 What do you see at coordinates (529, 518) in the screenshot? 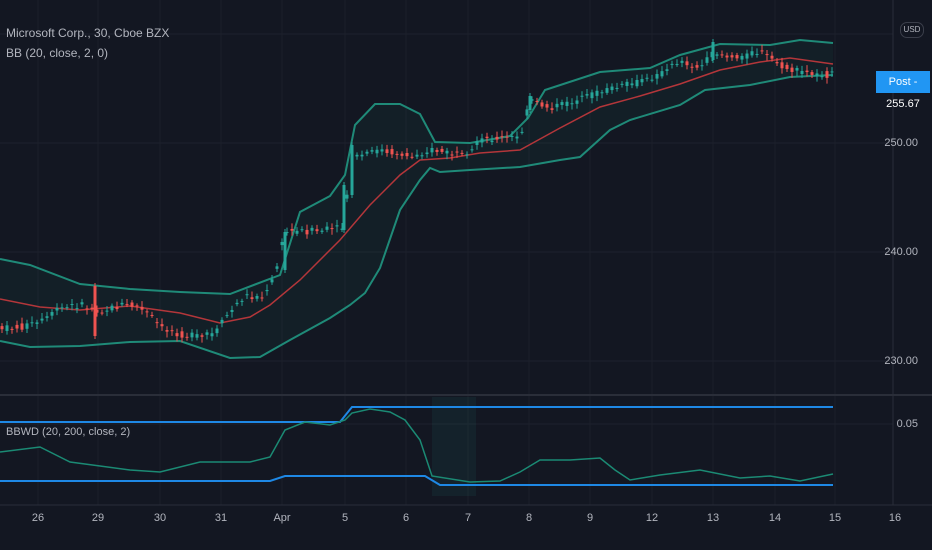
I see `time-label: 8` at bounding box center [529, 518].